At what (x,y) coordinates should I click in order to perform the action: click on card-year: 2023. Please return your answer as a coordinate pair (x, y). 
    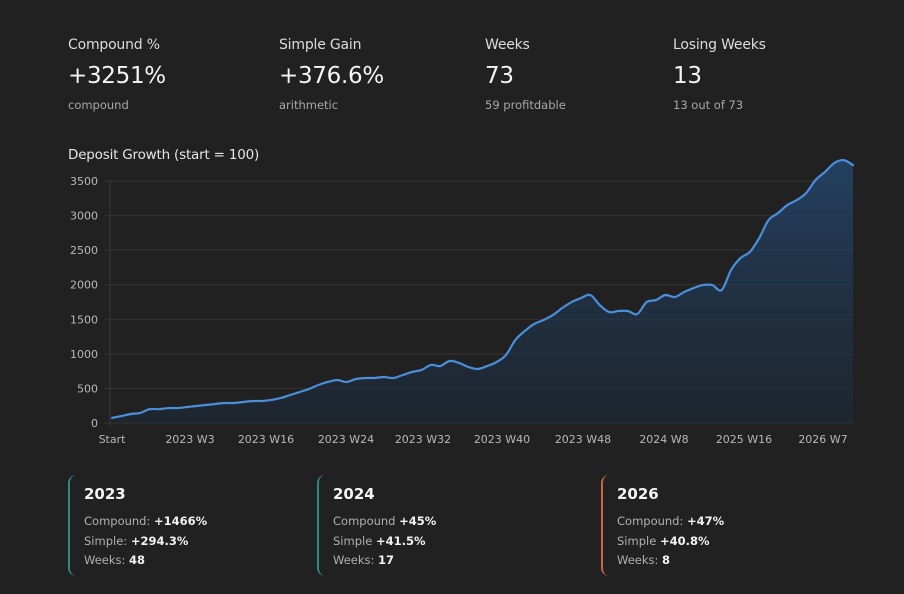
    Looking at the image, I should click on (105, 494).